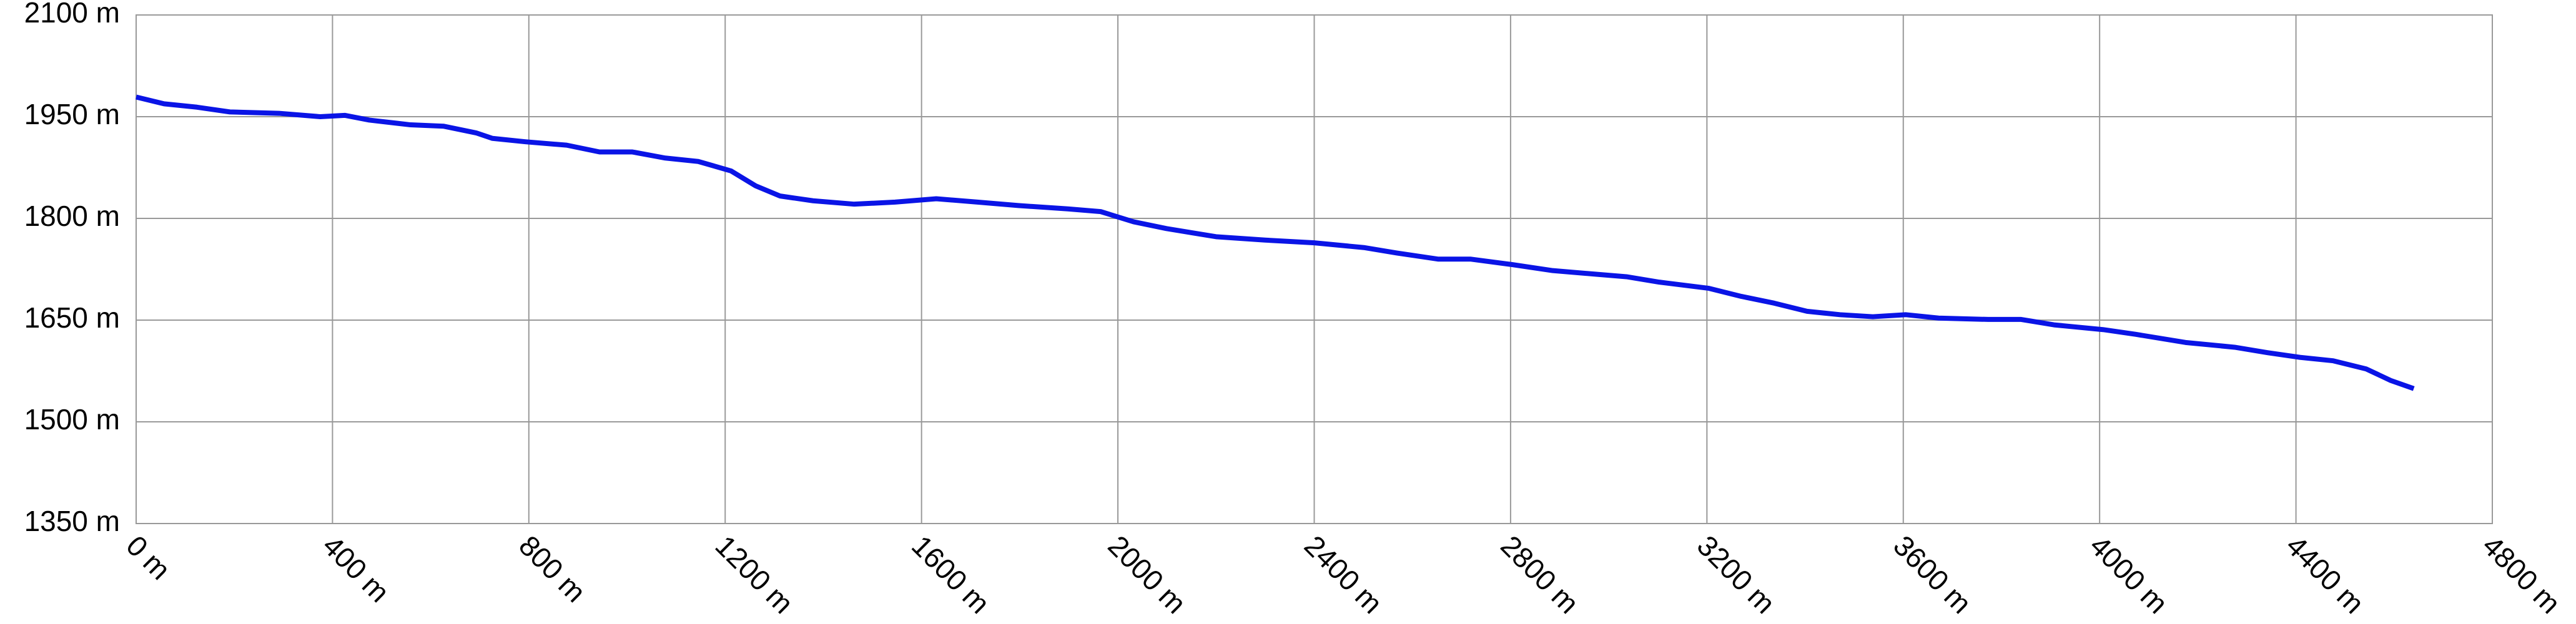  What do you see at coordinates (2326, 575) in the screenshot?
I see `x-tick-label: 4400 m` at bounding box center [2326, 575].